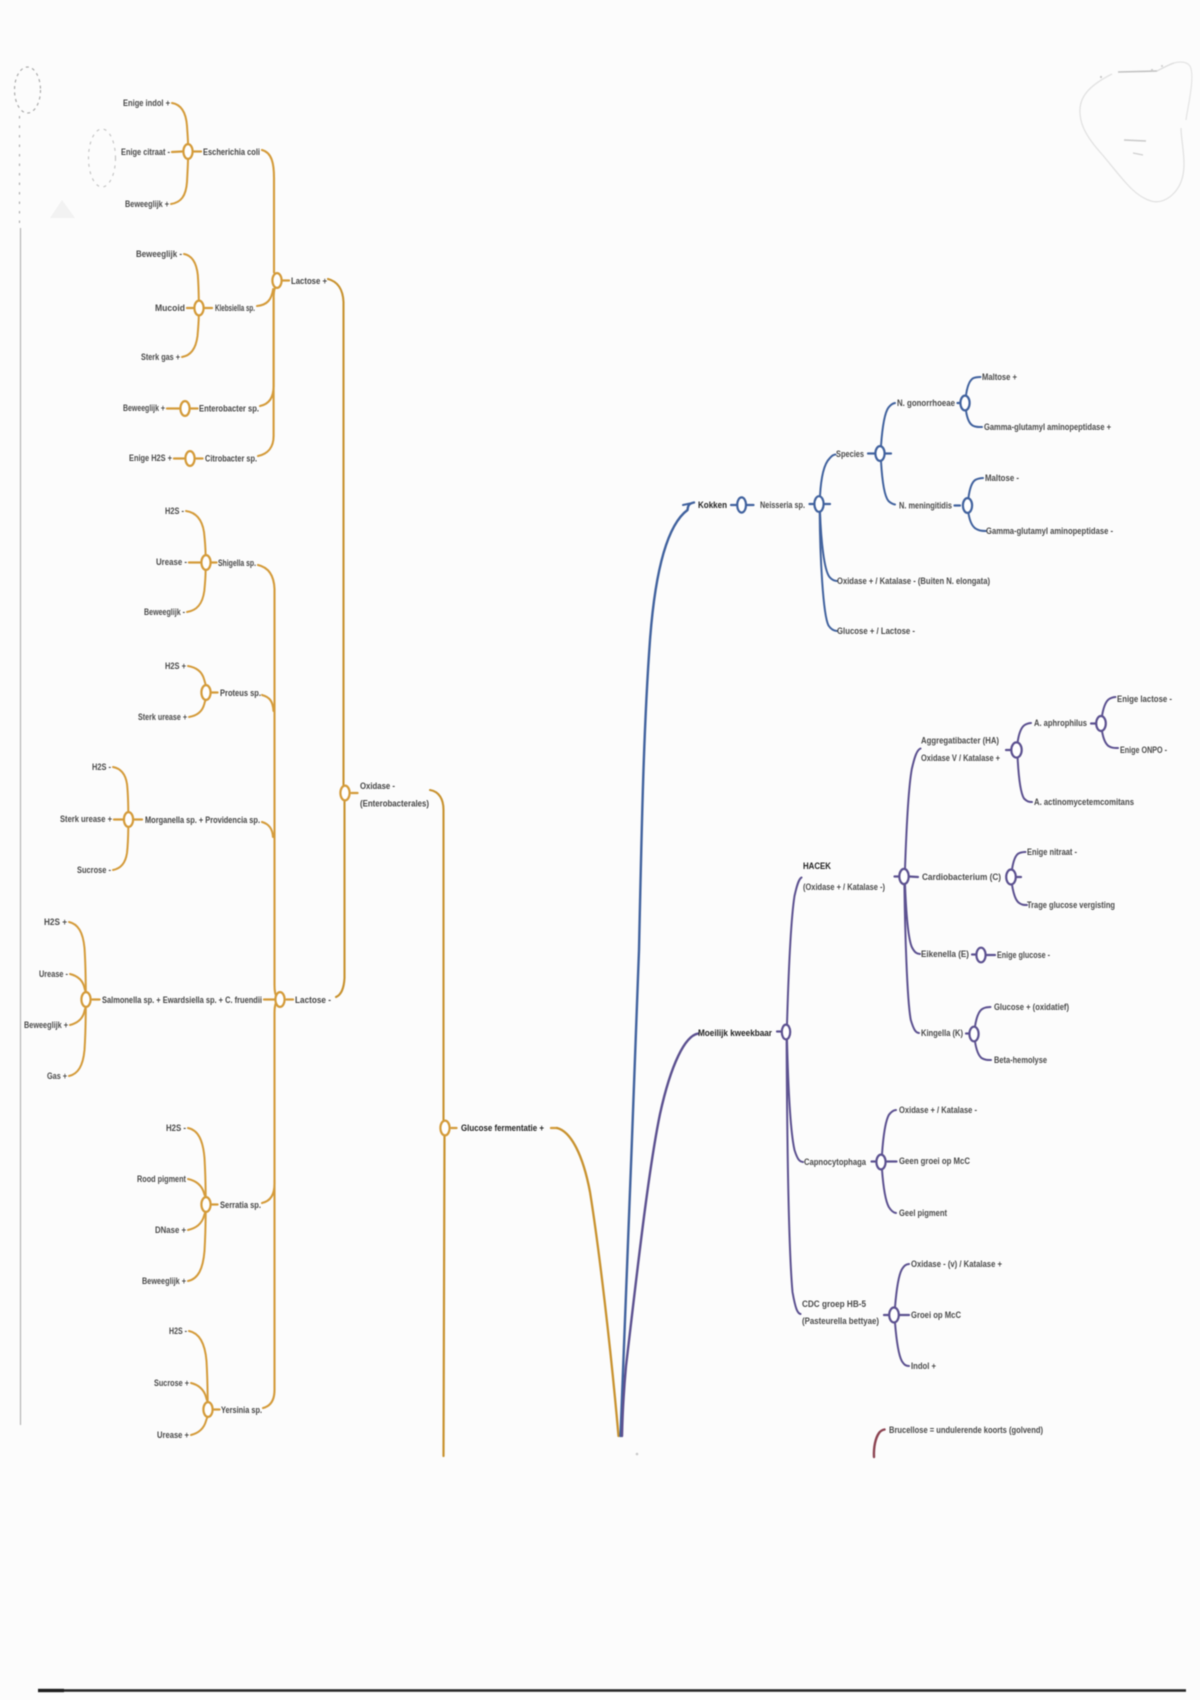 The image size is (1200, 1700). I want to click on svg-text: Glucose fermentatie +, so click(502, 1128).